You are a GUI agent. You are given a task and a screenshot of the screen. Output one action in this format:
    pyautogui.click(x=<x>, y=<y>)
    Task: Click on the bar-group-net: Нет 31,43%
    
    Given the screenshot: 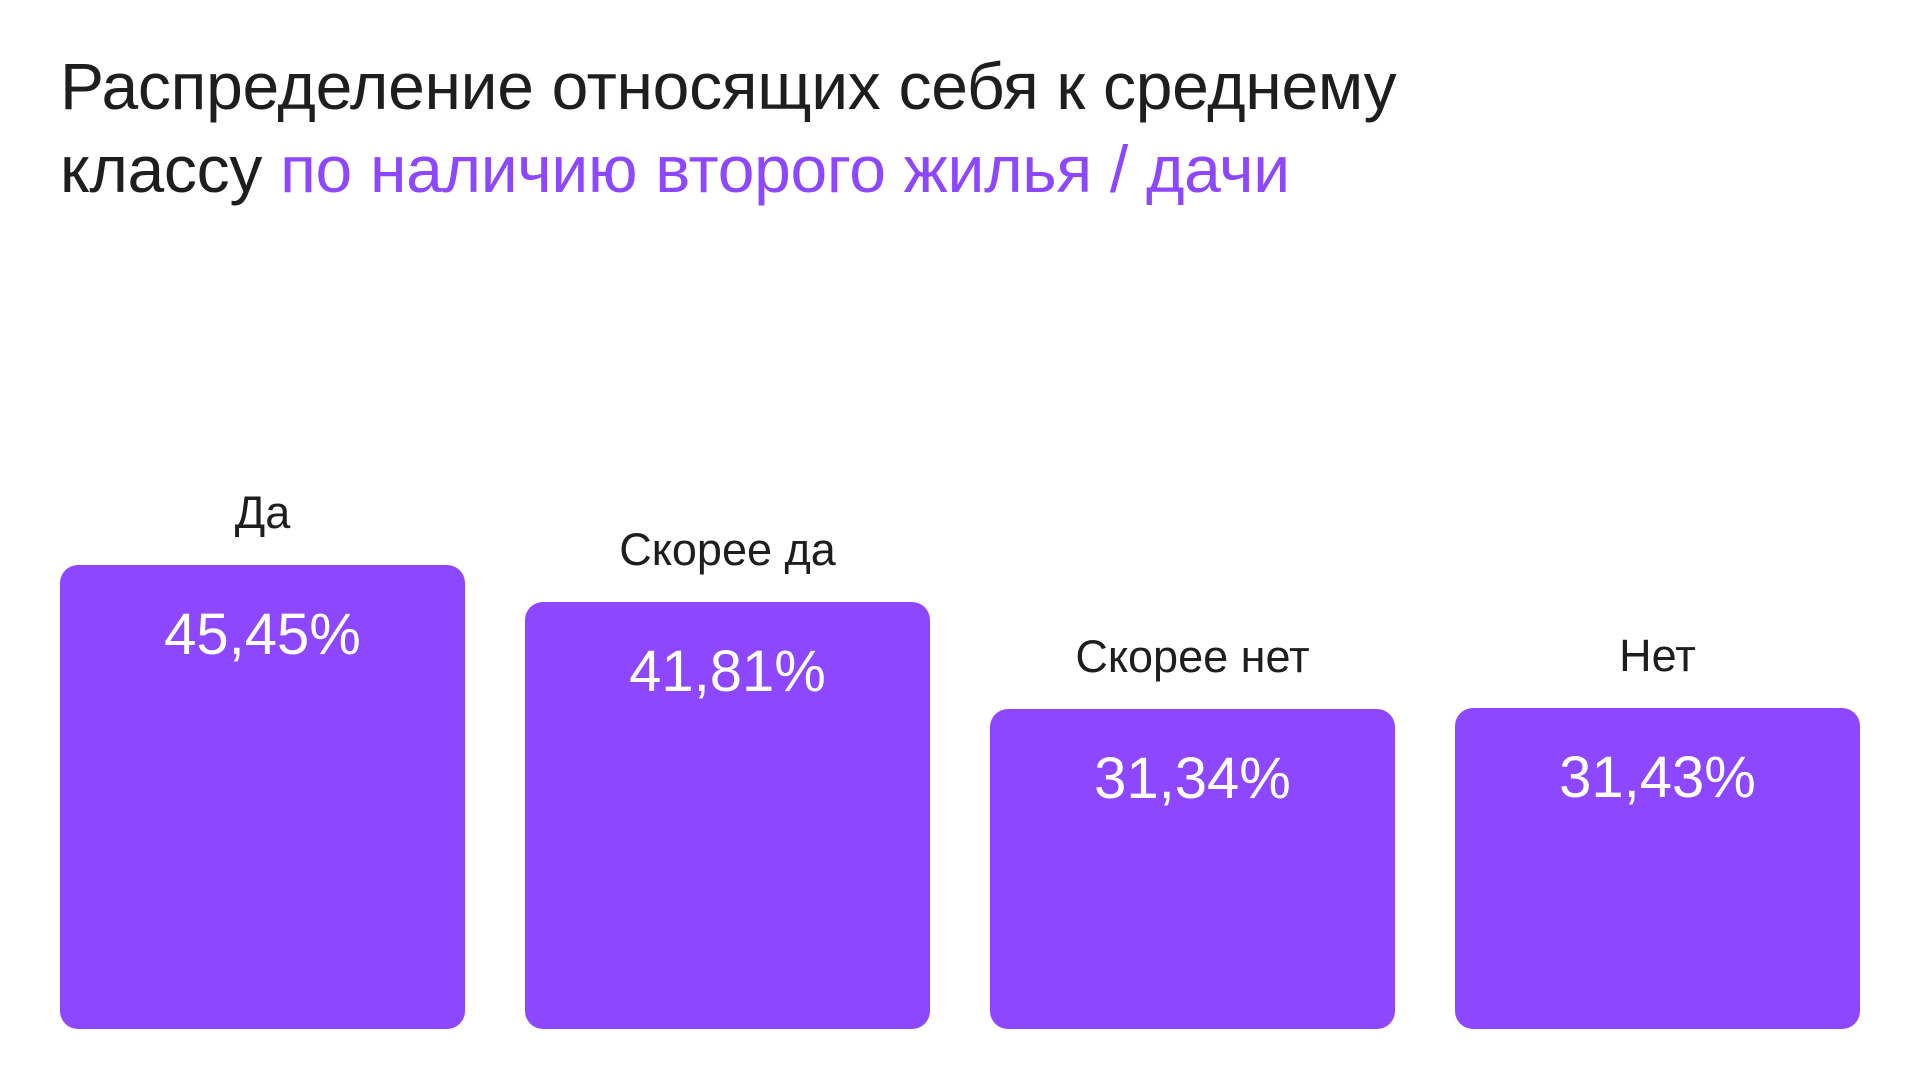 What is the action you would take?
    pyautogui.click(x=1657, y=829)
    